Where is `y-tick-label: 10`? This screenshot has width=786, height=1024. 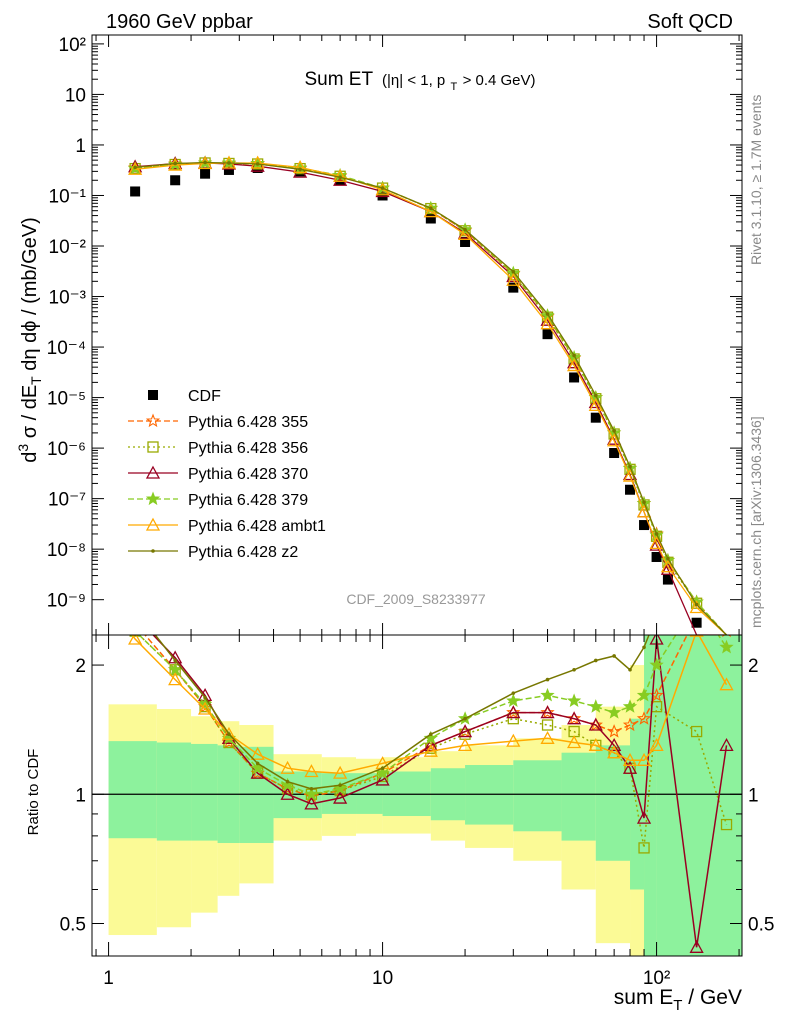
y-tick-label: 10 is located at coordinates (75, 95).